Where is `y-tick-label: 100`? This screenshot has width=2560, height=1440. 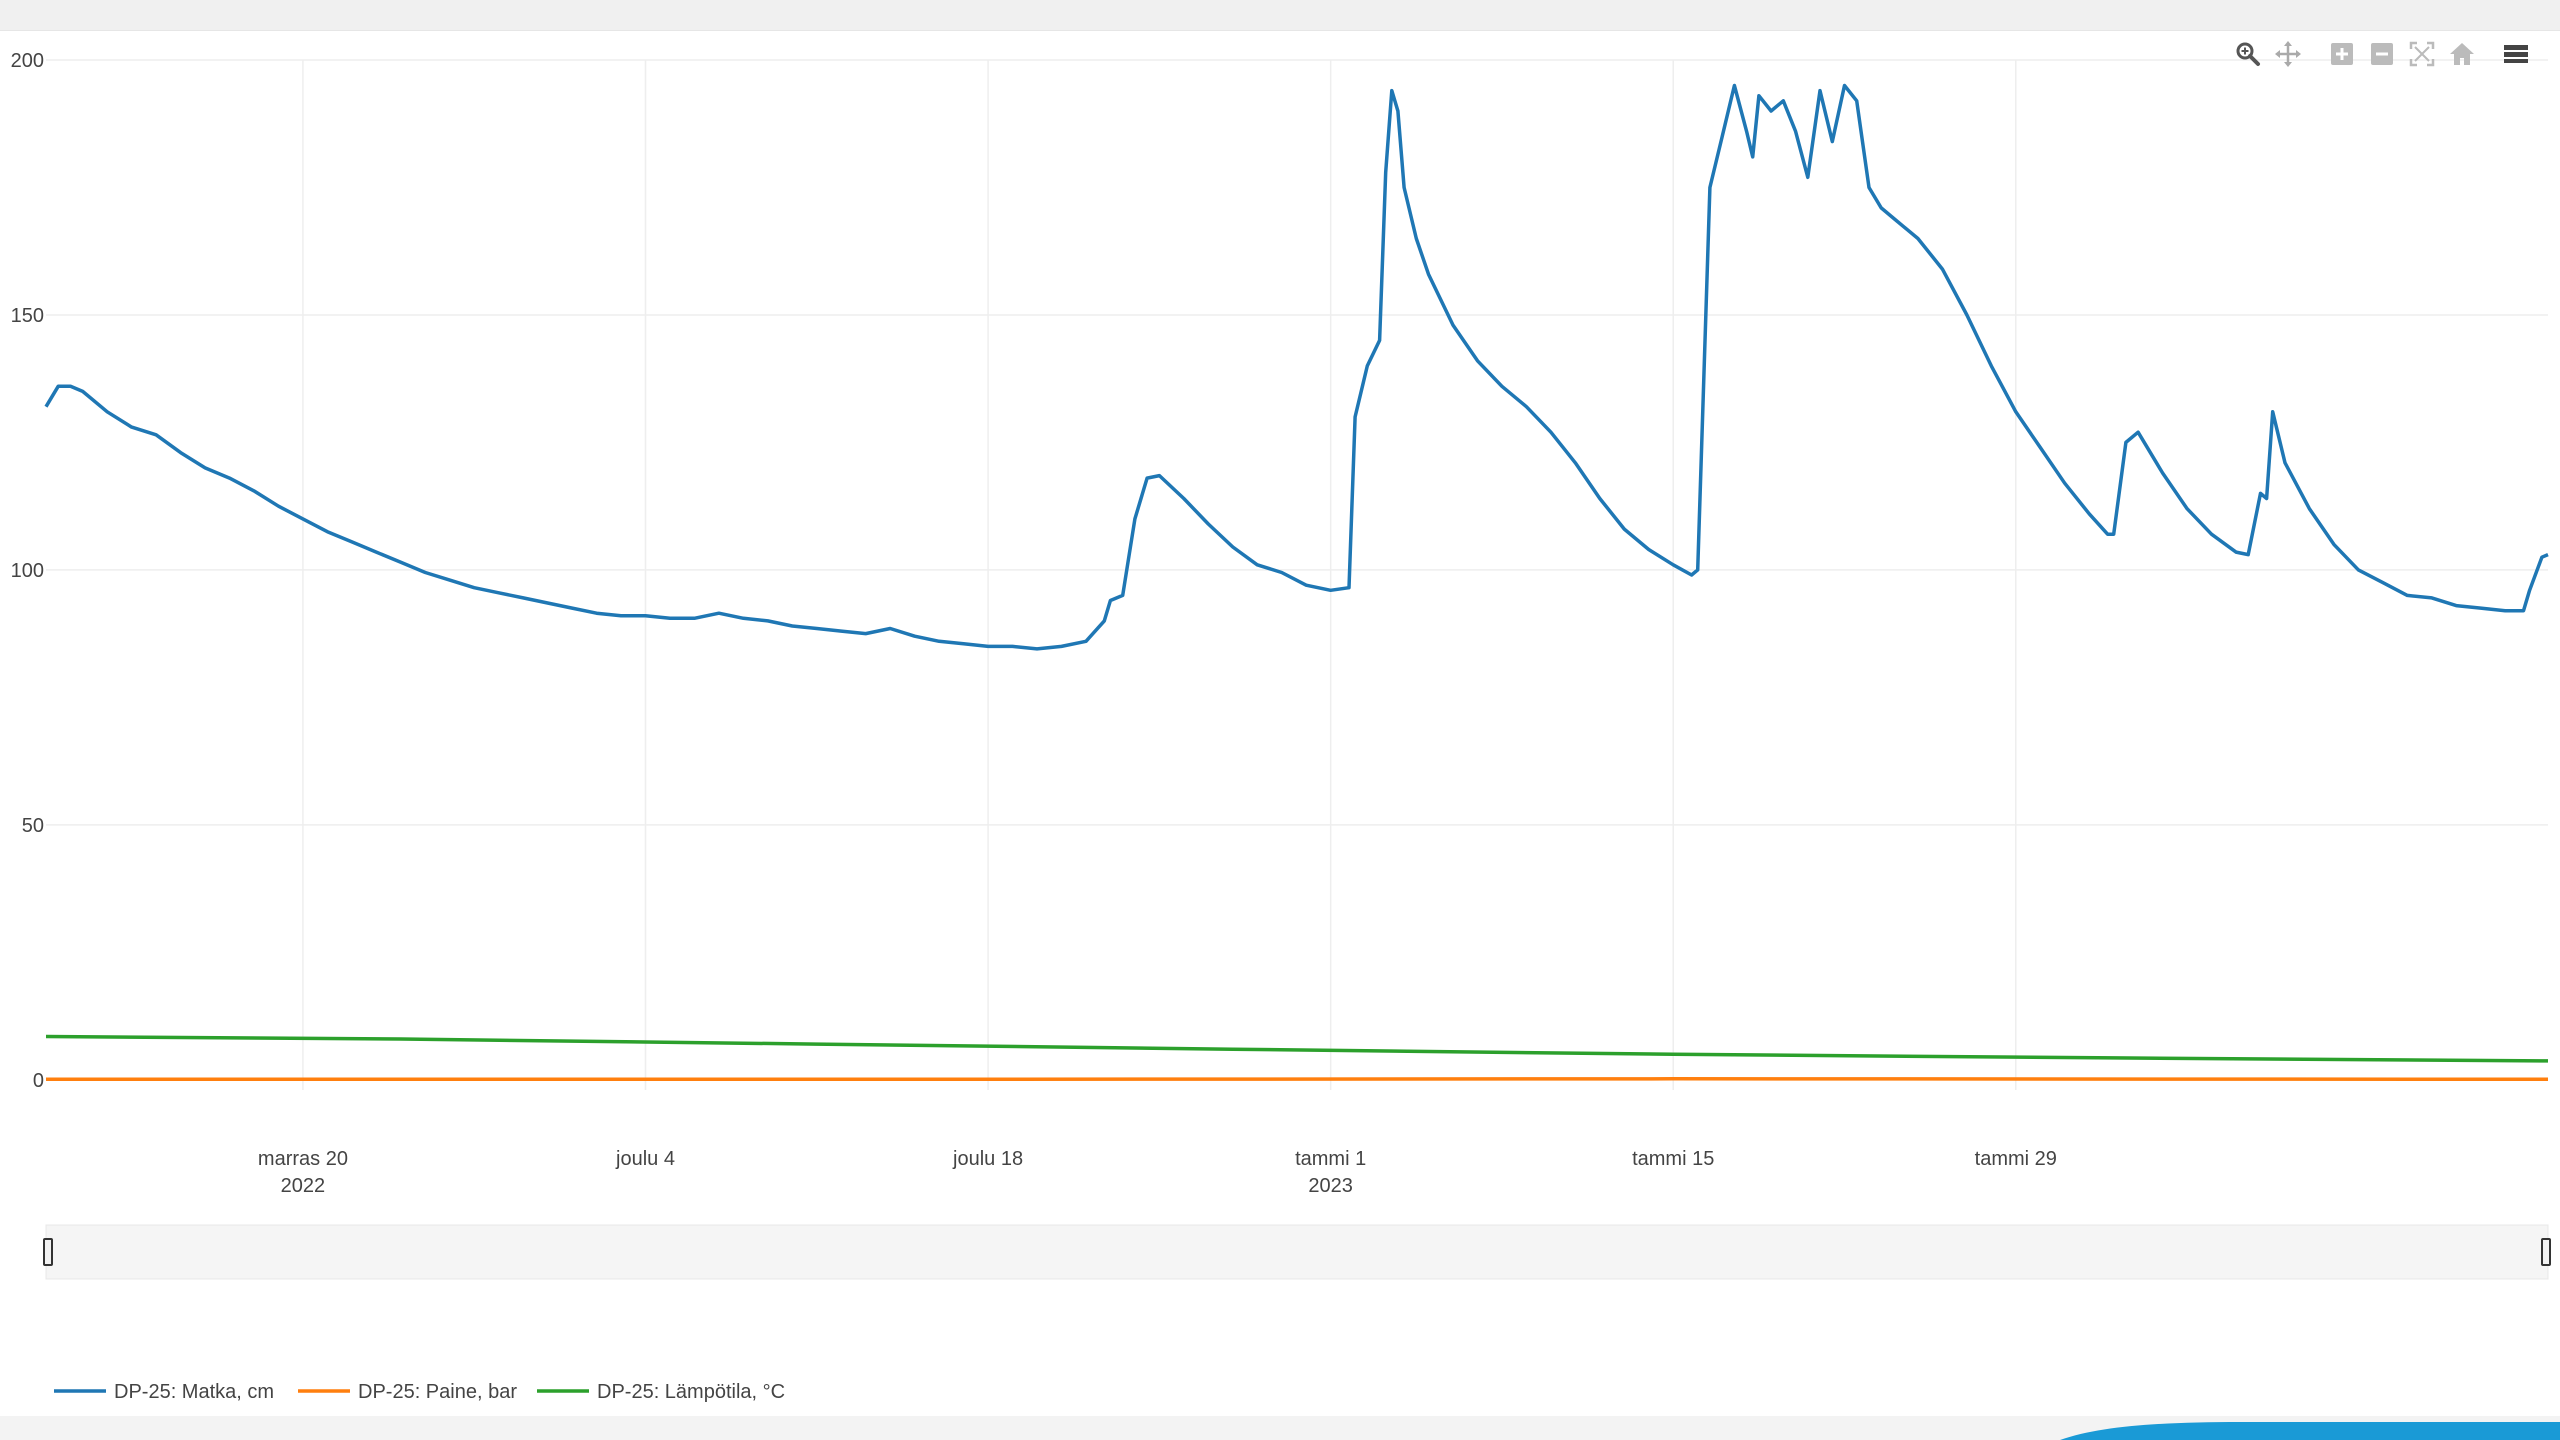
y-tick-label: 100 is located at coordinates (27, 571).